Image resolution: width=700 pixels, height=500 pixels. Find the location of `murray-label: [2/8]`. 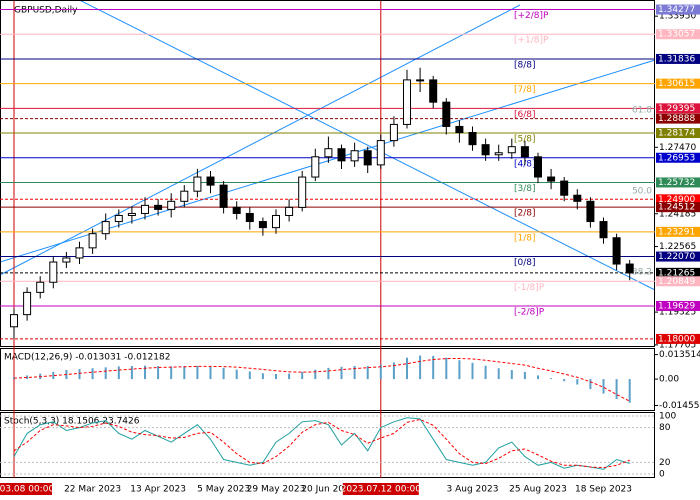

murray-label: [2/8] is located at coordinates (525, 214).